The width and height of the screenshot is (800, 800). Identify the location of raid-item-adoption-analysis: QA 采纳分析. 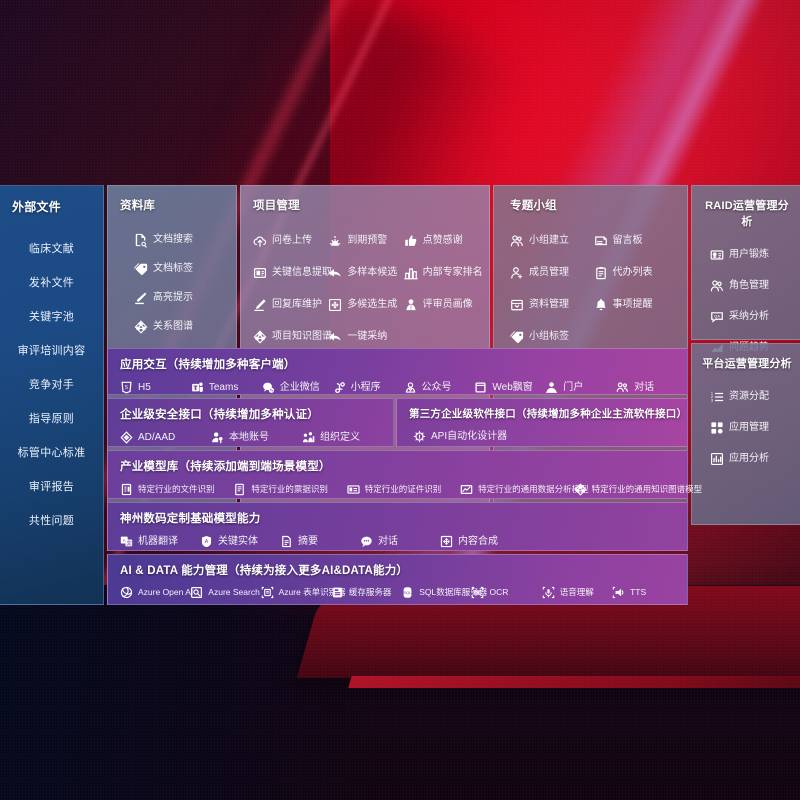
(752, 316).